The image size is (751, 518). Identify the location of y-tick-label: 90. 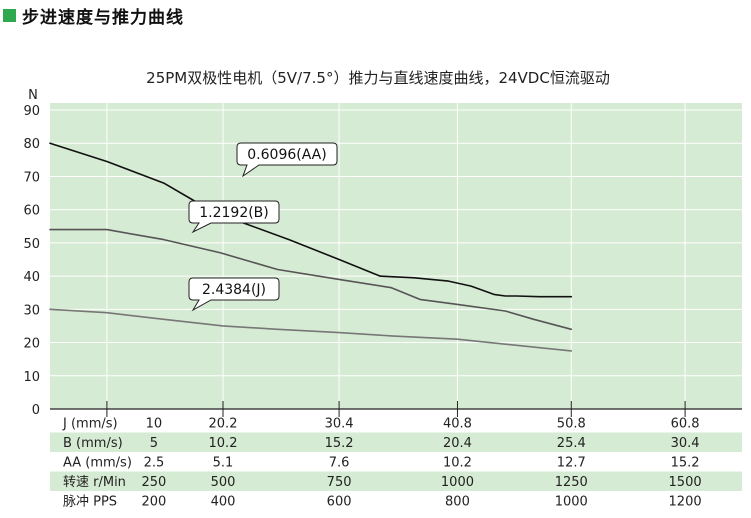
(31, 111).